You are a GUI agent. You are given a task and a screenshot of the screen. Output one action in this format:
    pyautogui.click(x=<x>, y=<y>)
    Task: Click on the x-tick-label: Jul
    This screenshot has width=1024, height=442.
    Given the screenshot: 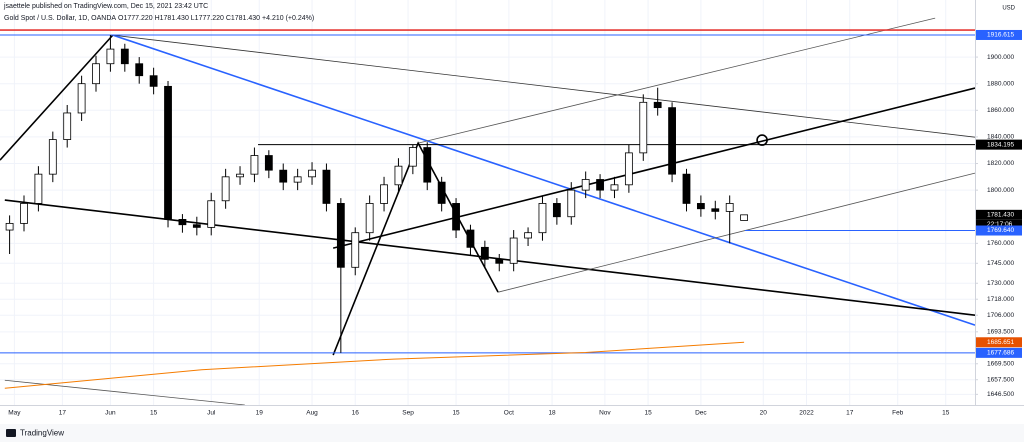 What is the action you would take?
    pyautogui.click(x=211, y=413)
    